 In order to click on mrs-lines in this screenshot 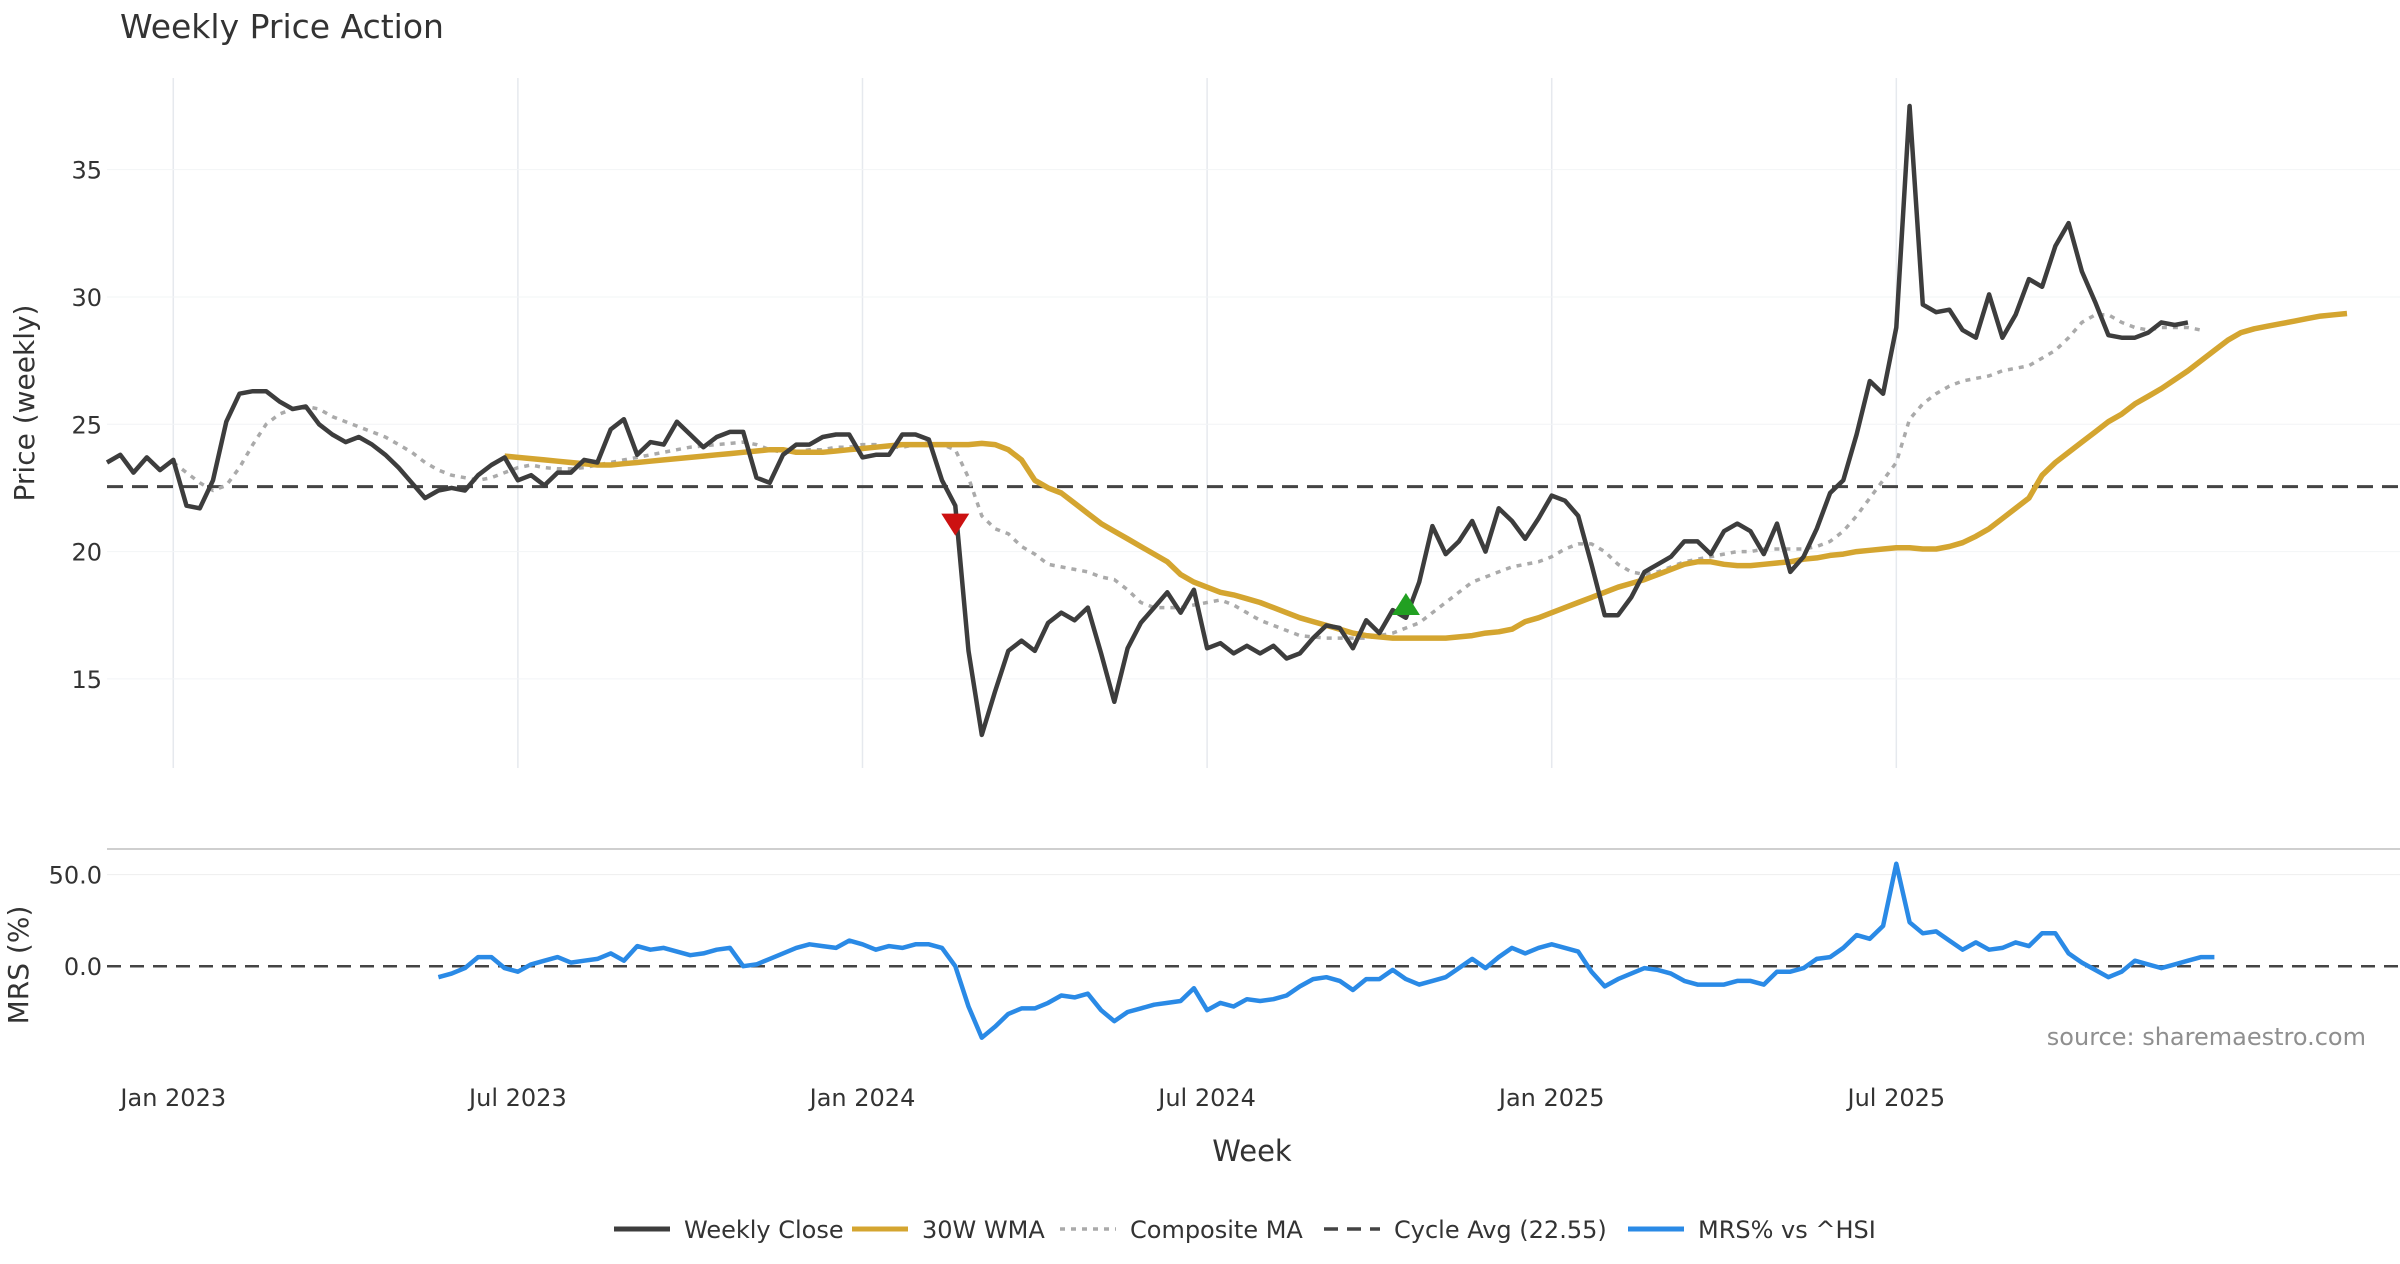, I will do `click(1253, 950)`.